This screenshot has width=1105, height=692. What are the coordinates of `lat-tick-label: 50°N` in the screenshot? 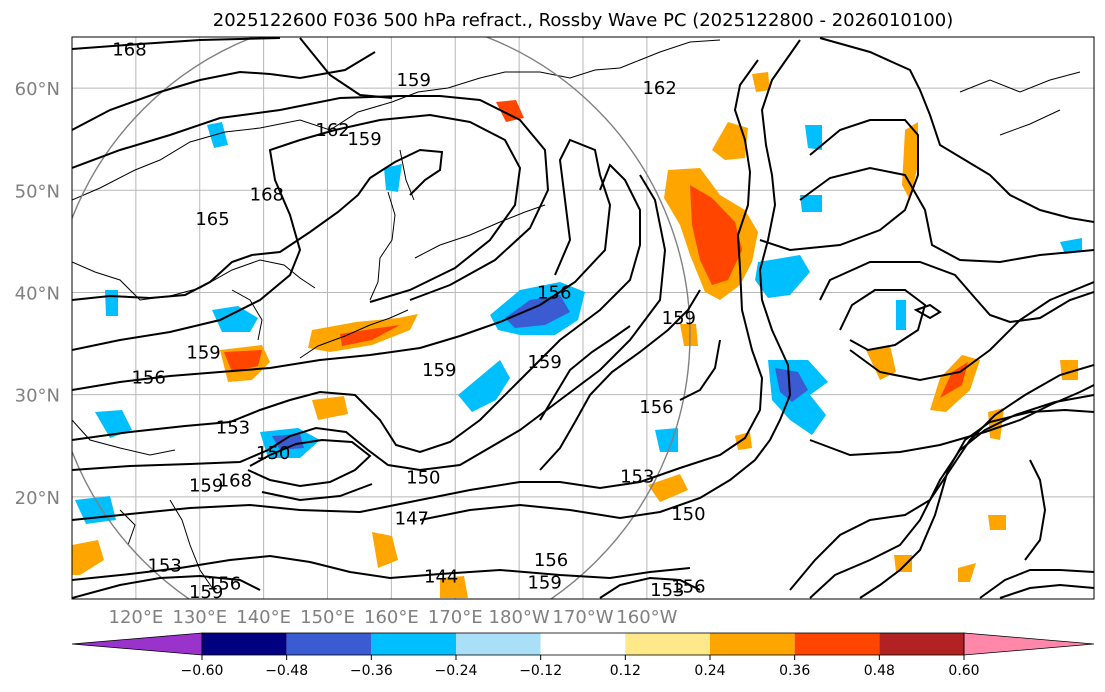 It's located at (37, 191).